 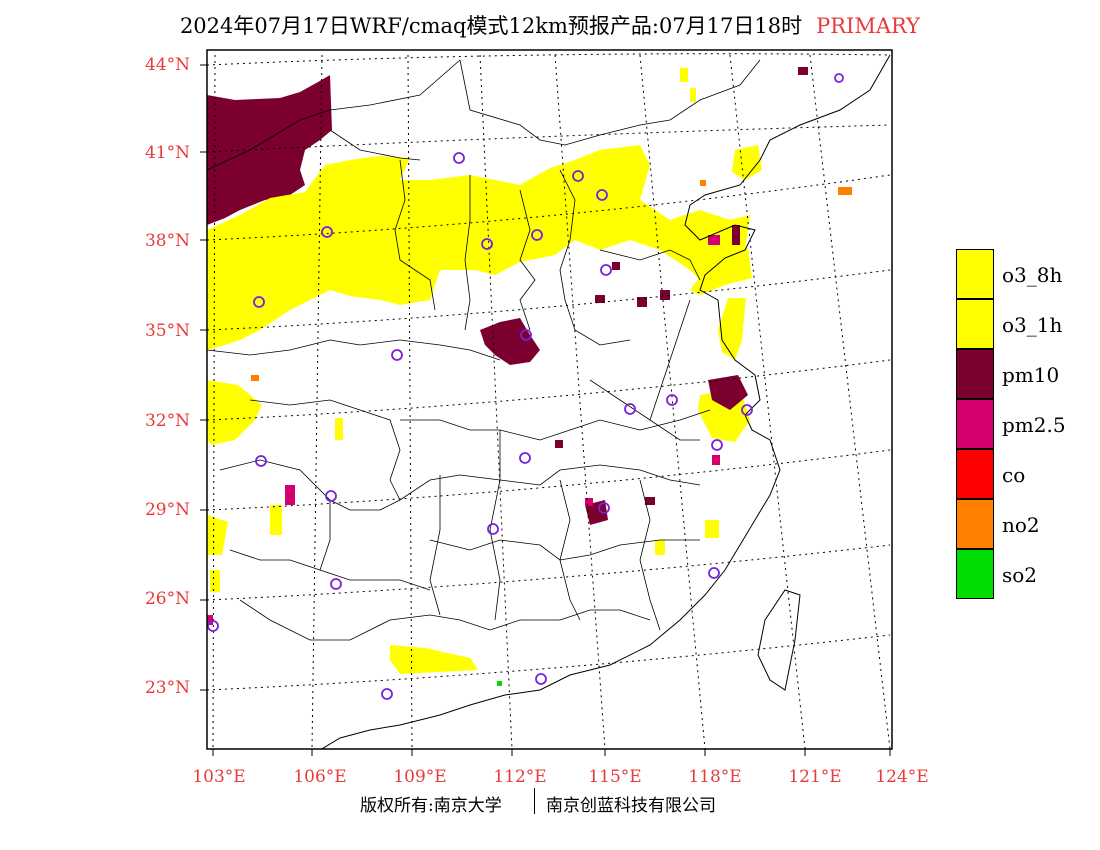 What do you see at coordinates (320, 777) in the screenshot?
I see `lon-label-106: 106°E` at bounding box center [320, 777].